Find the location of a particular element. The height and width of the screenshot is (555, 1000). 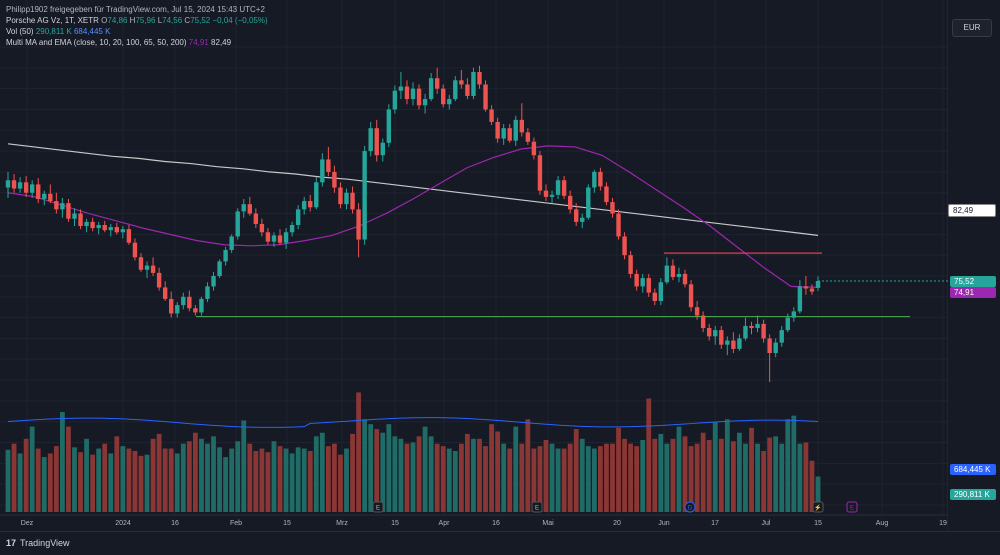

low-label: L is located at coordinates (160, 20).